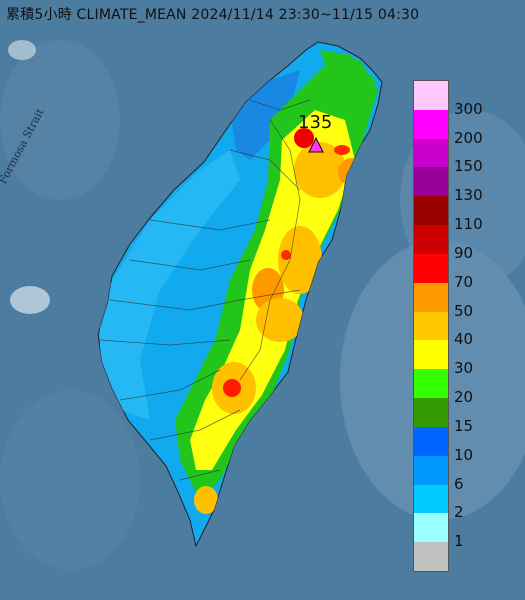 The width and height of the screenshot is (525, 600). What do you see at coordinates (468, 195) in the screenshot?
I see `legend-tick-label: 130` at bounding box center [468, 195].